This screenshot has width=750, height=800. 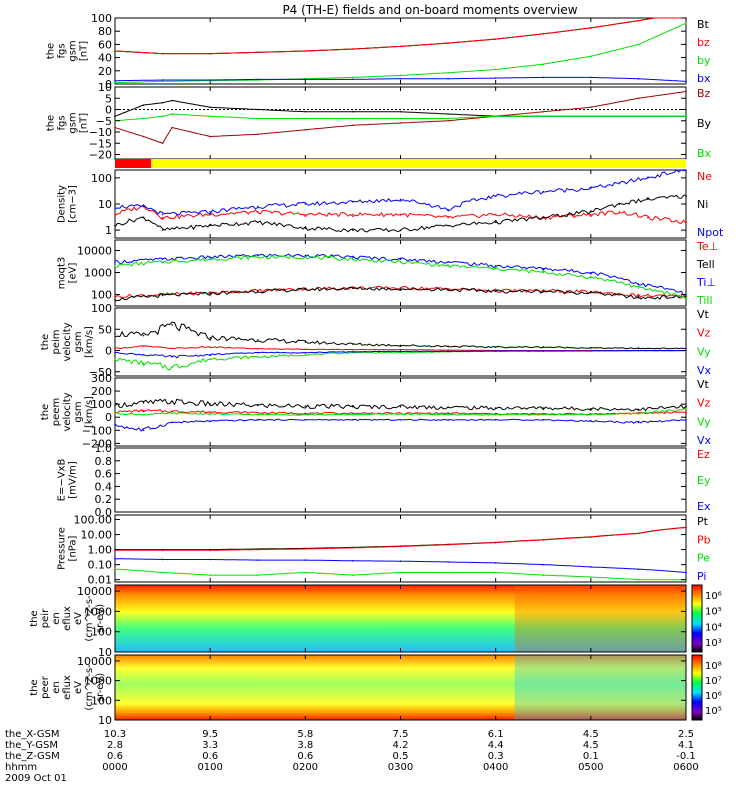 What do you see at coordinates (62, 273) in the screenshot?
I see `panel-ylabel-line: moqt3` at bounding box center [62, 273].